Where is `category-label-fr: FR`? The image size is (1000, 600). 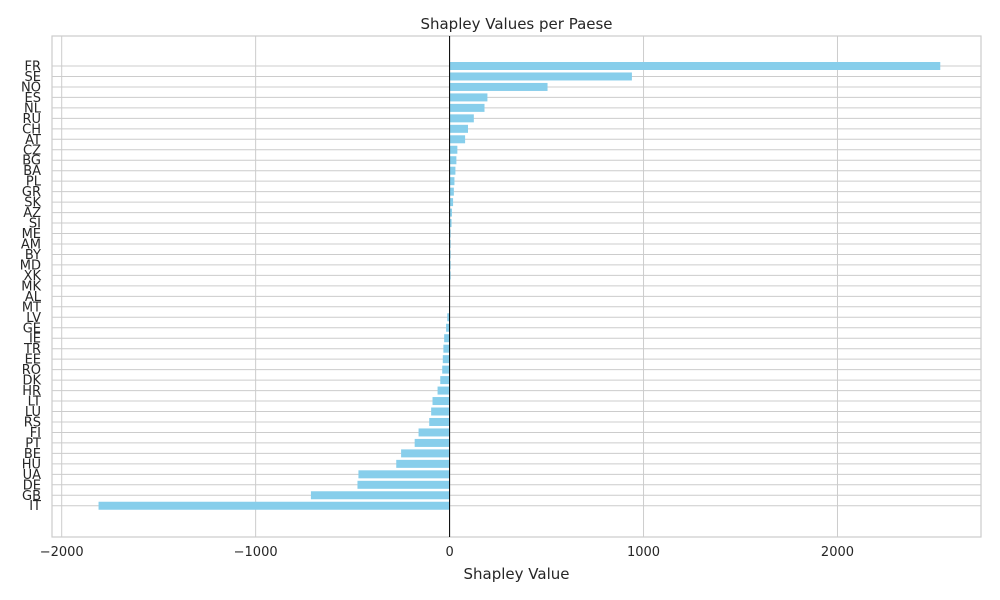
category-label-fr: FR is located at coordinates (32, 67).